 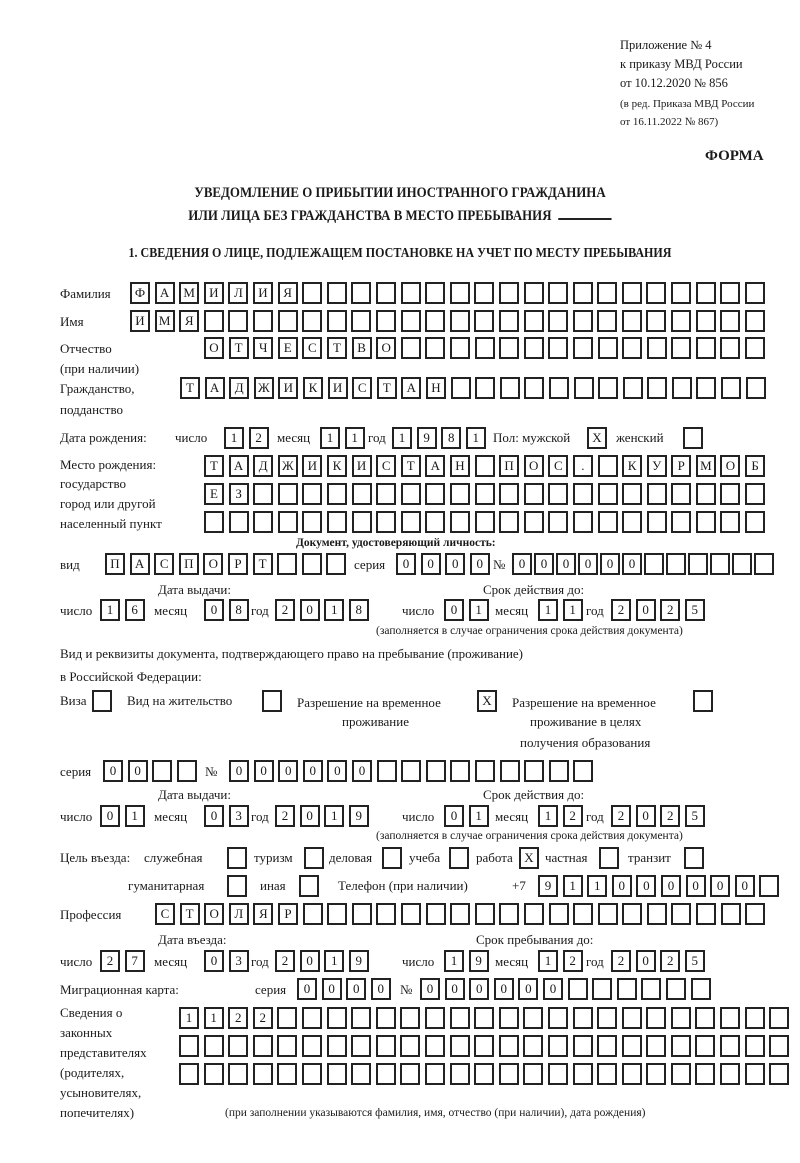 What do you see at coordinates (621, 816) in the screenshot?
I see `char-box: 2` at bounding box center [621, 816].